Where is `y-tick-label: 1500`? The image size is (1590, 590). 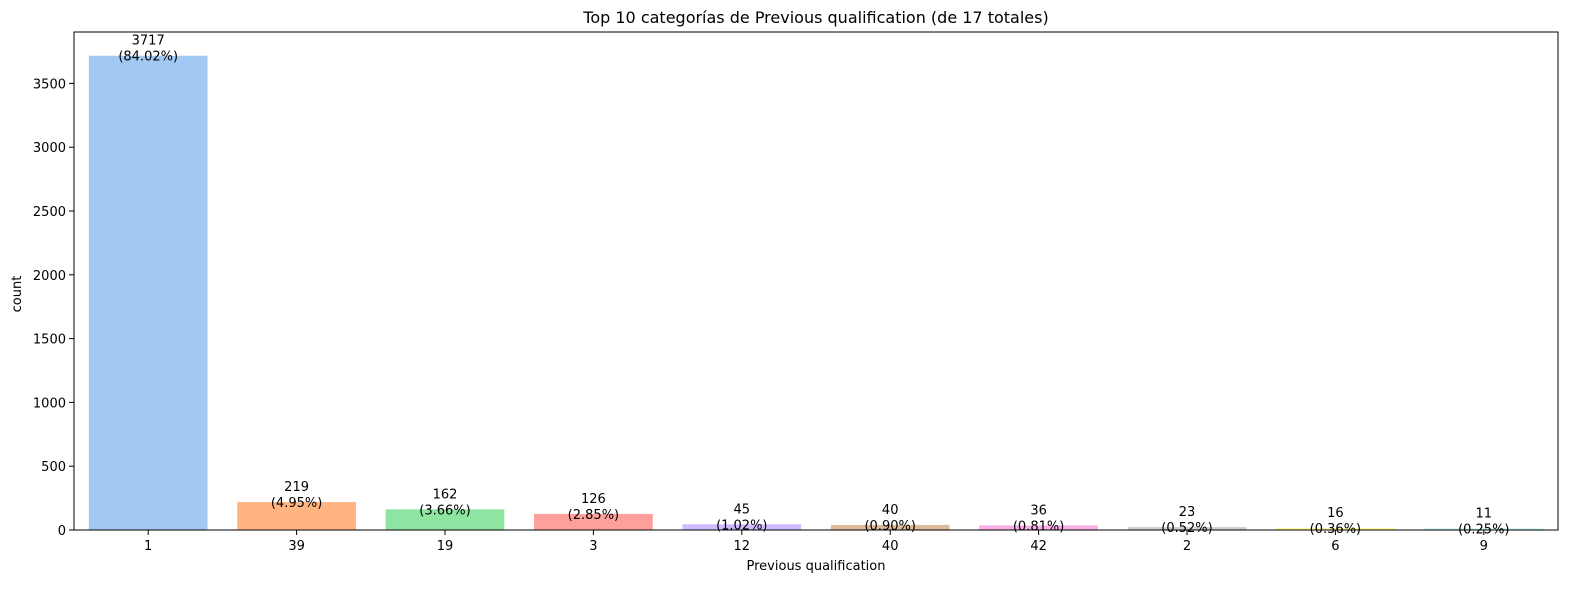
y-tick-label: 1500 is located at coordinates (49, 340).